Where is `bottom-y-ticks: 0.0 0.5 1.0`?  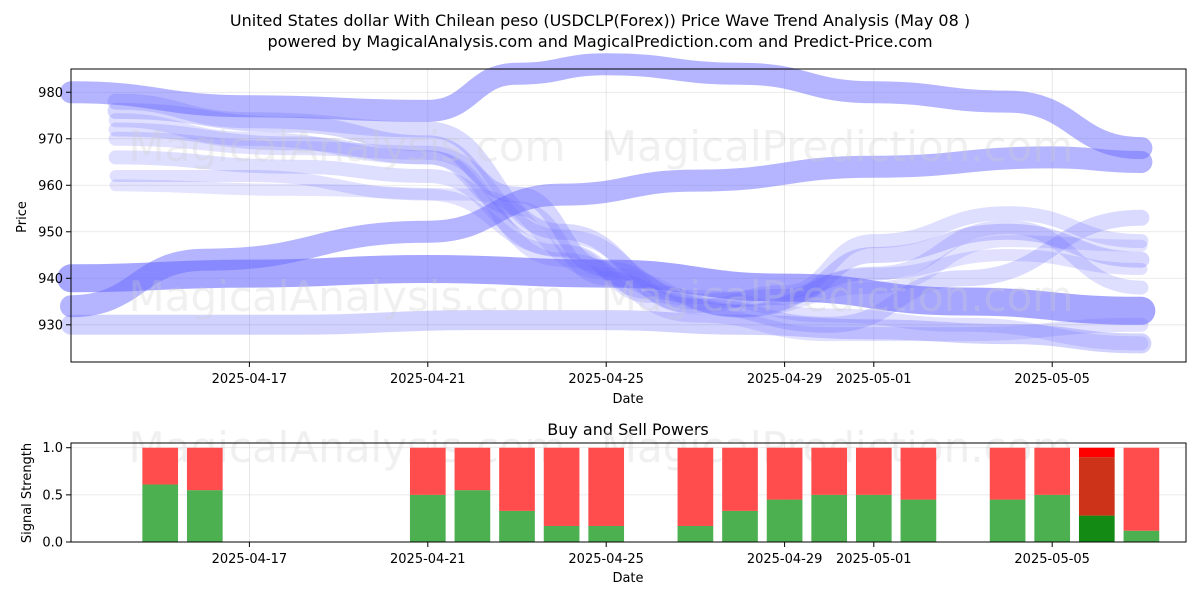
bottom-y-ticks: 0.0 0.5 1.0 is located at coordinates (56, 496).